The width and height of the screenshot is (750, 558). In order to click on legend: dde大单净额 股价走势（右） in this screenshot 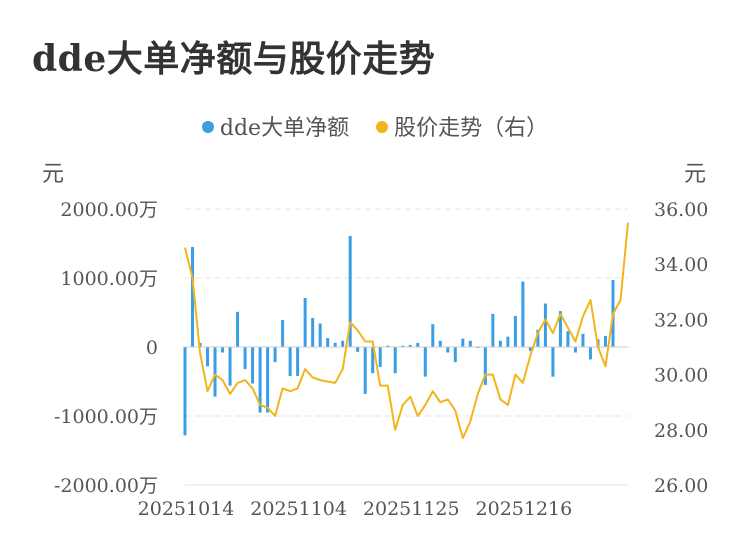, I will do `click(375, 126)`.